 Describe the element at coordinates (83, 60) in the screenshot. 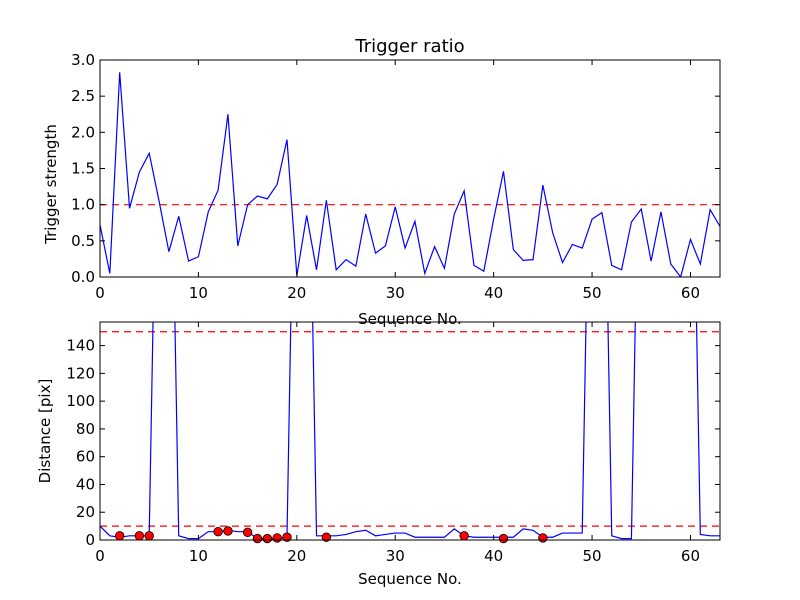

I see `chart1-ytick-label: 3.0` at that location.